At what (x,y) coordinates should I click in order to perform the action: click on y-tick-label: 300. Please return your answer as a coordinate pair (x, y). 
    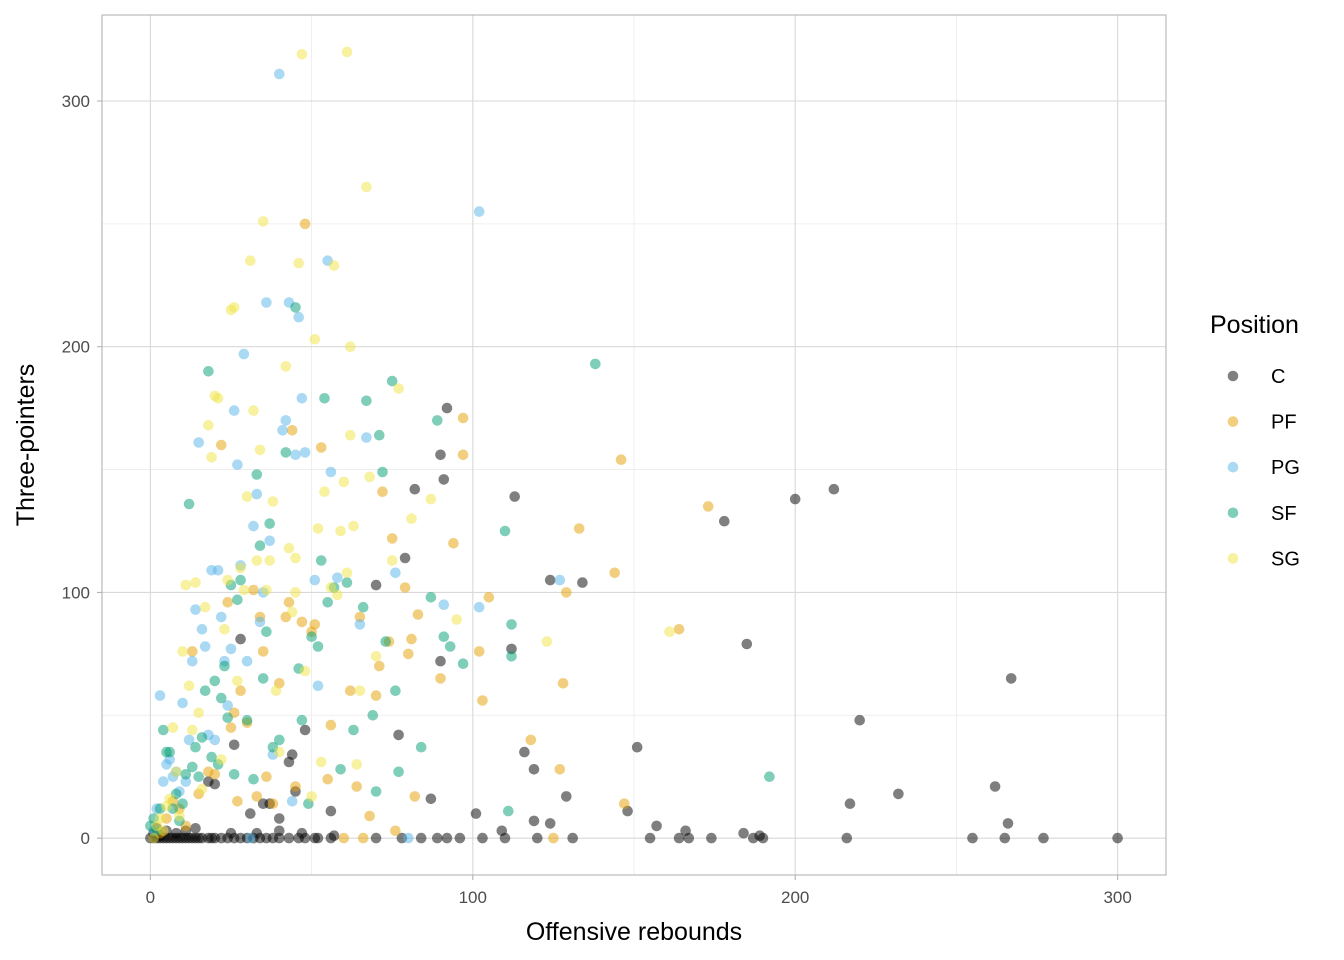
    Looking at the image, I should click on (76, 101).